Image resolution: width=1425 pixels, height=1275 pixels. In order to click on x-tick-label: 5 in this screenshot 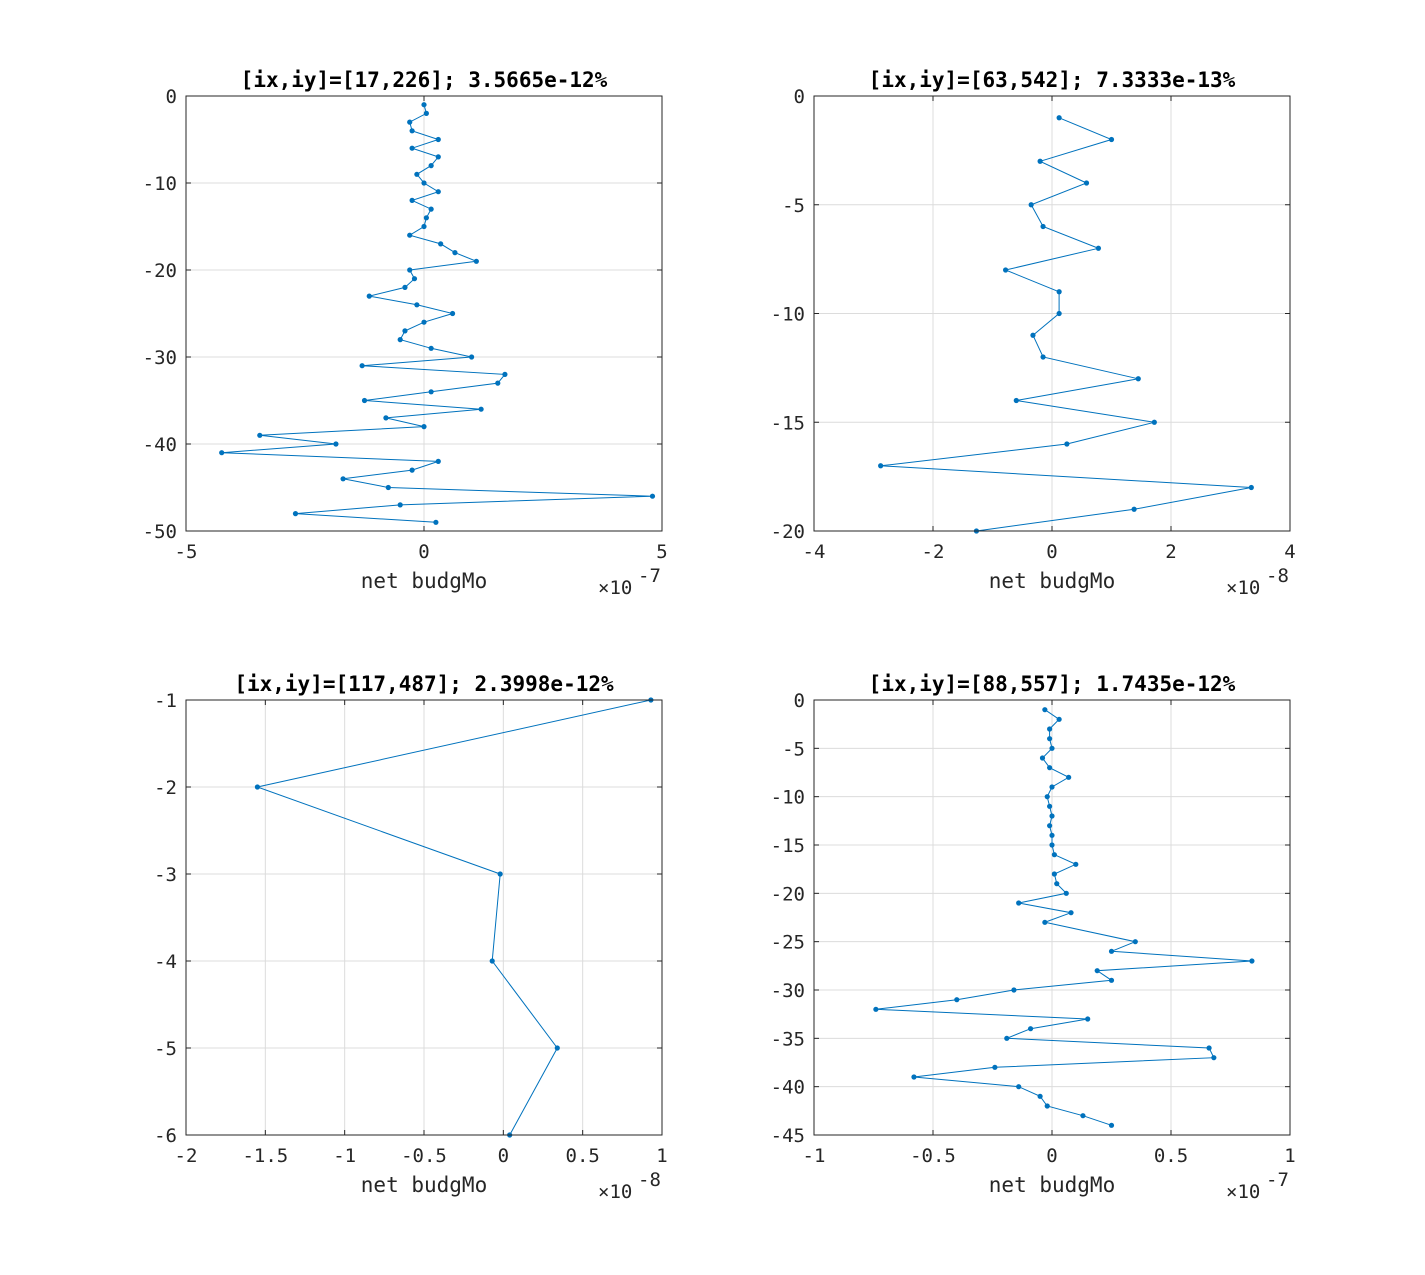, I will do `click(661, 552)`.